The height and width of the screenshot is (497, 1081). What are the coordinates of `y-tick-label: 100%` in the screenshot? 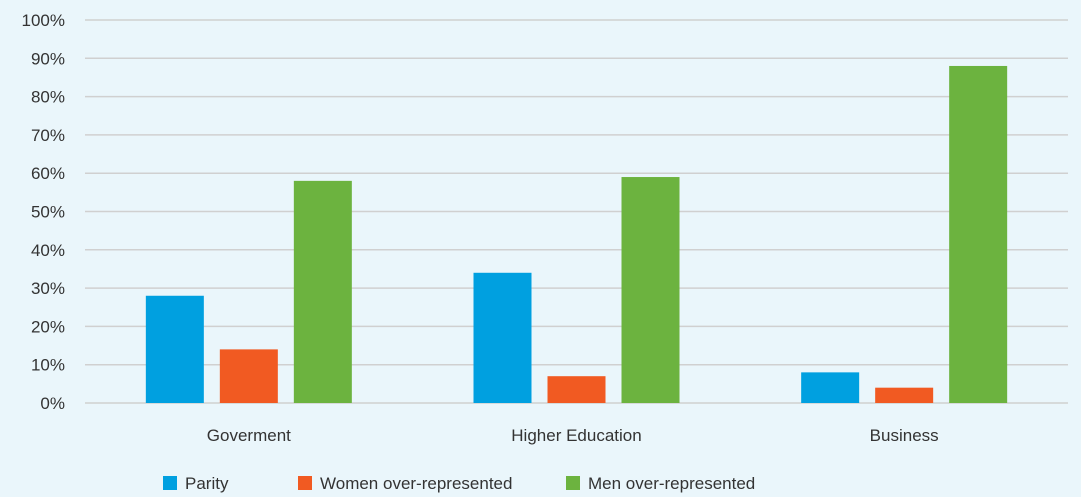 It's located at (43, 20).